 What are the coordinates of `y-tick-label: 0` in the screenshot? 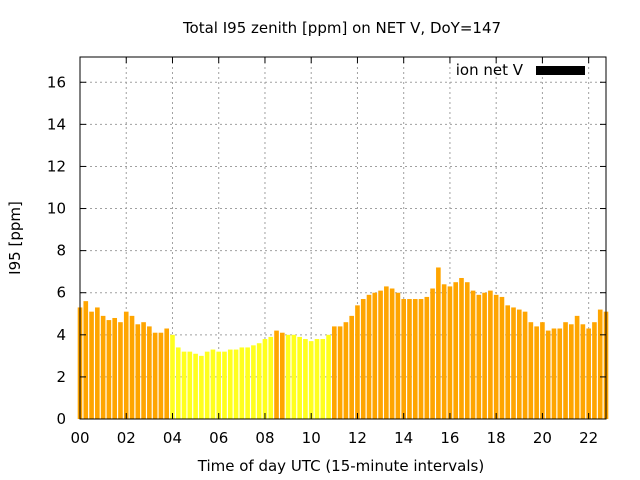 It's located at (61, 419).